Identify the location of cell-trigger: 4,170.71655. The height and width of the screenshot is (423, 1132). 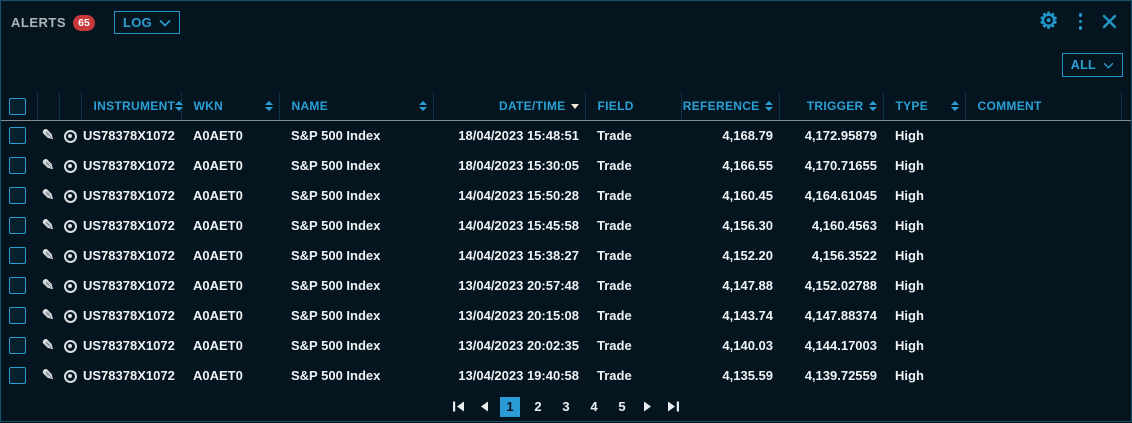
(840, 165).